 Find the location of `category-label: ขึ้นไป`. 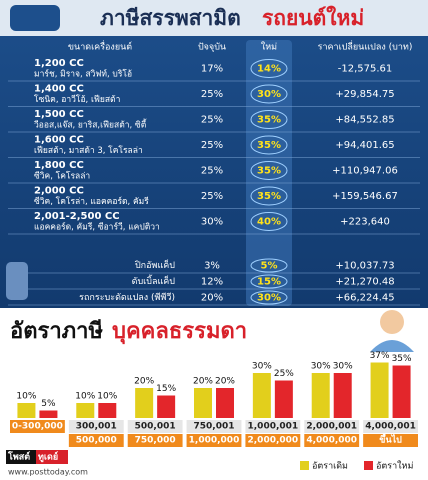

category-label: ขึ้นไป is located at coordinates (390, 439).